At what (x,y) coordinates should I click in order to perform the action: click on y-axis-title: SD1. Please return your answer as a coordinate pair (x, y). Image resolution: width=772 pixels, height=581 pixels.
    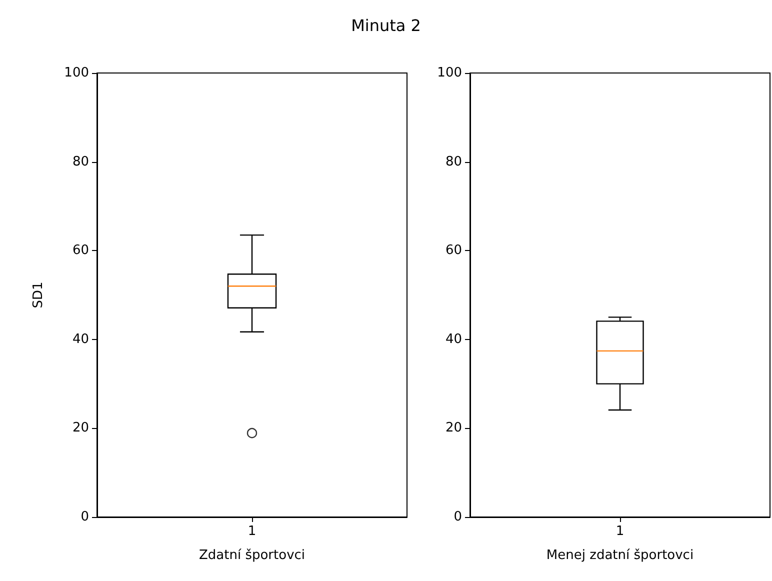
    Looking at the image, I should click on (38, 295).